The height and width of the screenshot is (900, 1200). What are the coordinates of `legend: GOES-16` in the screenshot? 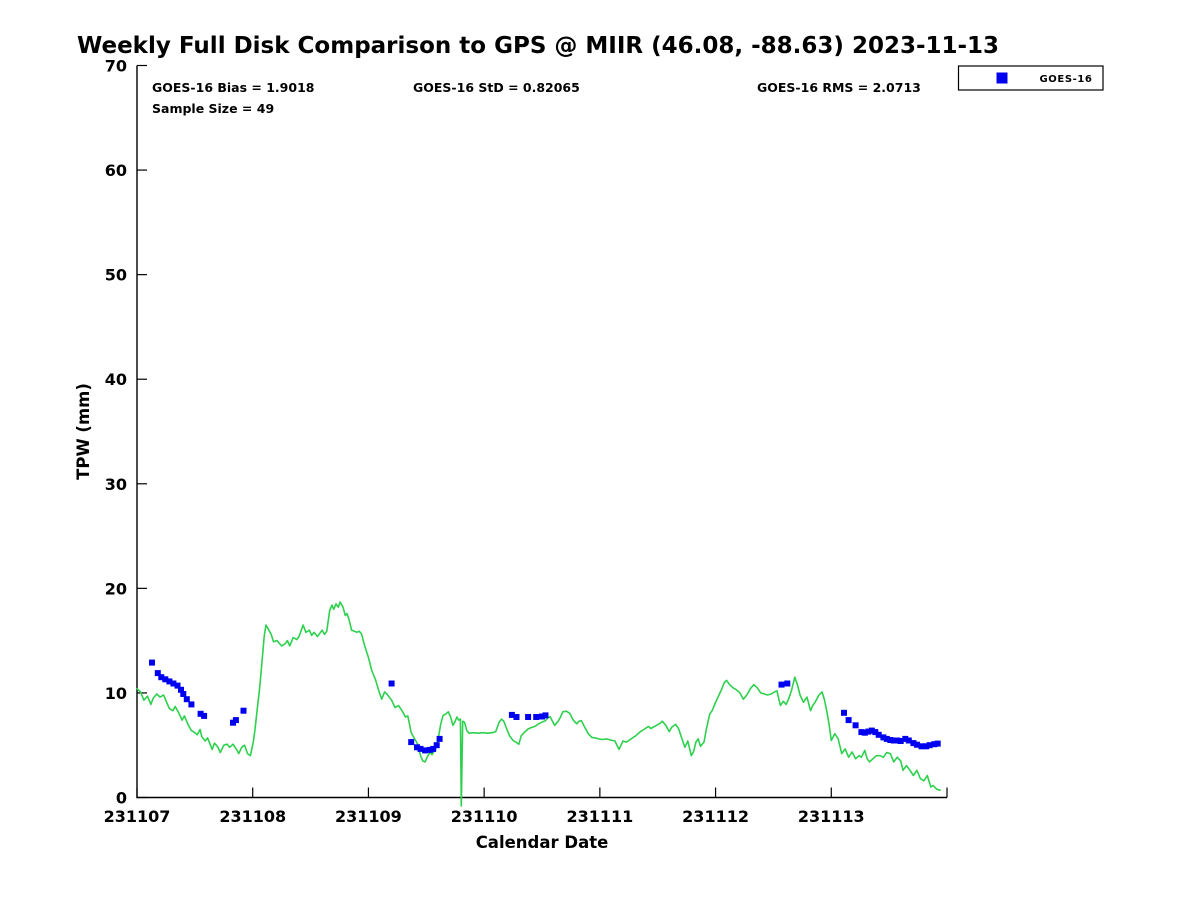 It's located at (1030, 78).